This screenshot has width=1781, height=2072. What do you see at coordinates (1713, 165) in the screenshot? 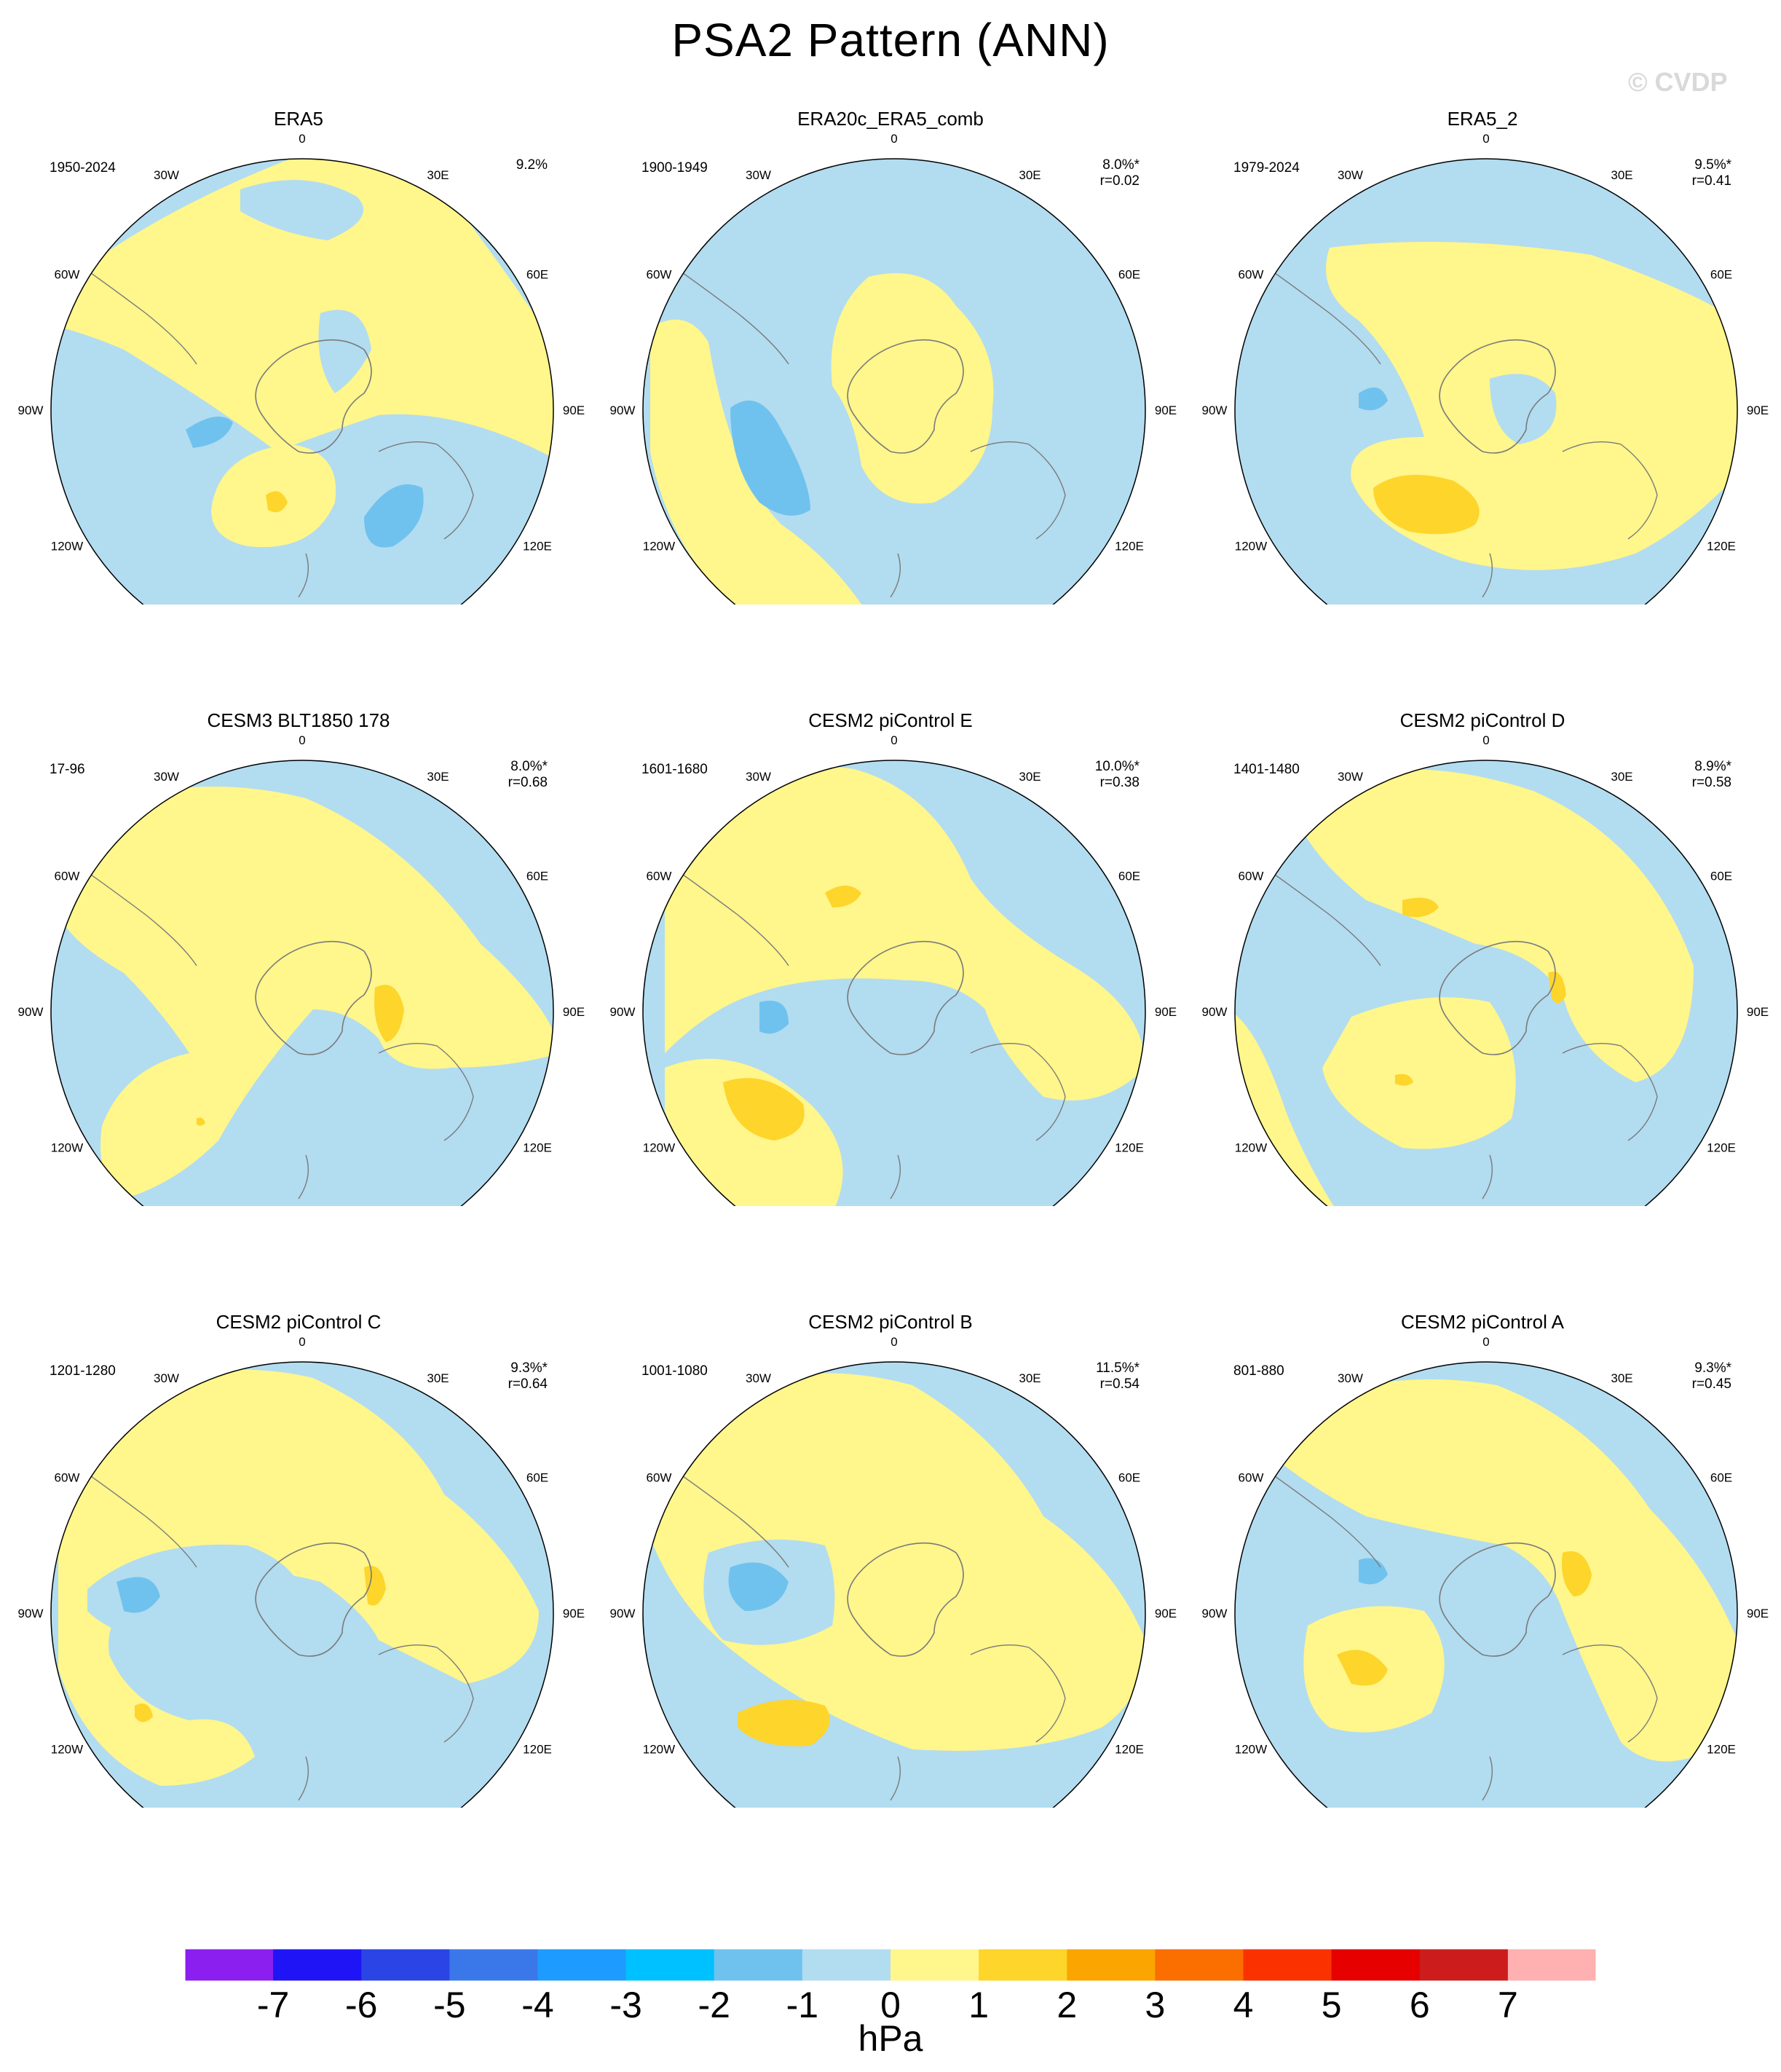
I see `percent-variance: 9.5%*` at bounding box center [1713, 165].